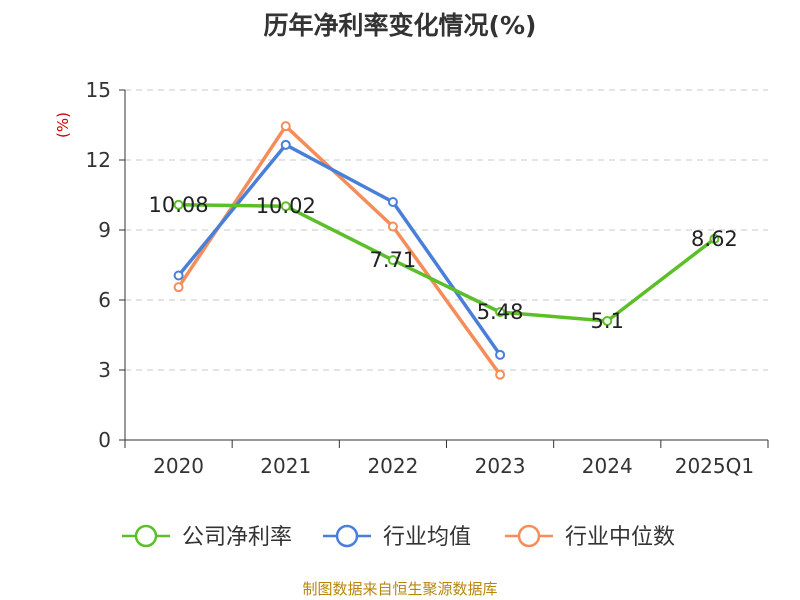 Image resolution: width=800 pixels, height=600 pixels. I want to click on point-0-2023, so click(500, 312).